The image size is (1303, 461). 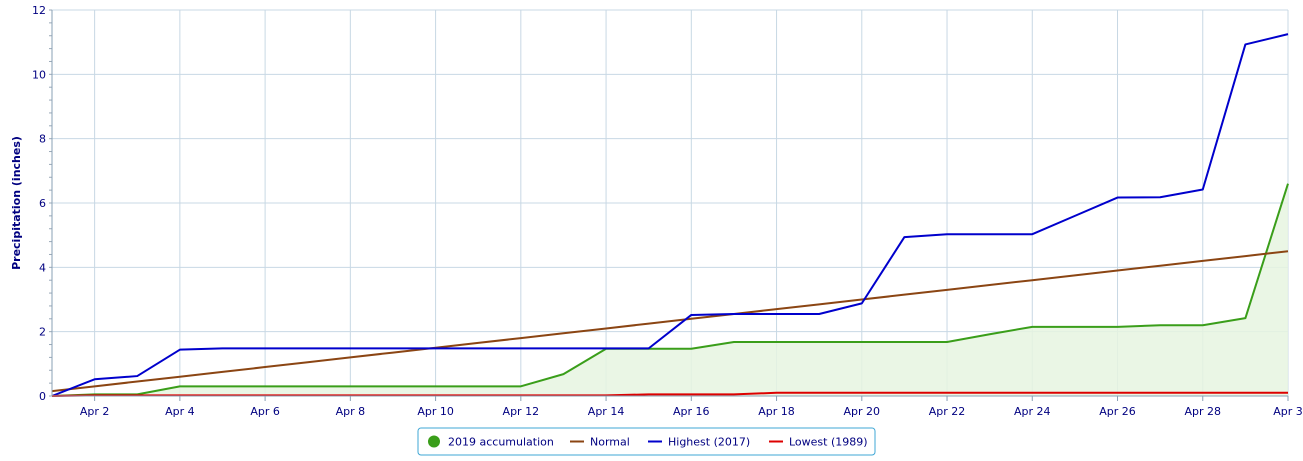 I want to click on legend-item: Lowest (1989), so click(x=818, y=442).